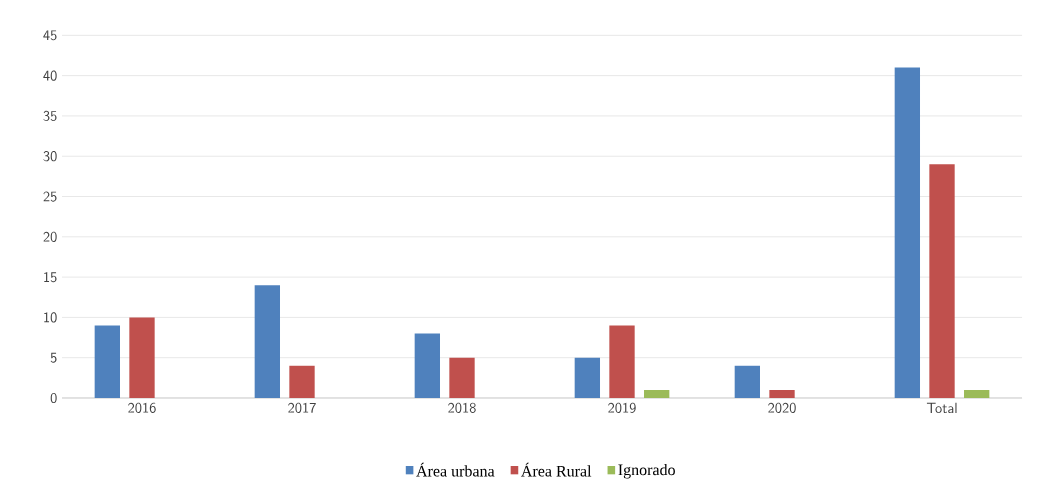 This screenshot has height=499, width=1037. Describe the element at coordinates (302, 407) in the screenshot. I see `x-tick-label: 2017` at that location.